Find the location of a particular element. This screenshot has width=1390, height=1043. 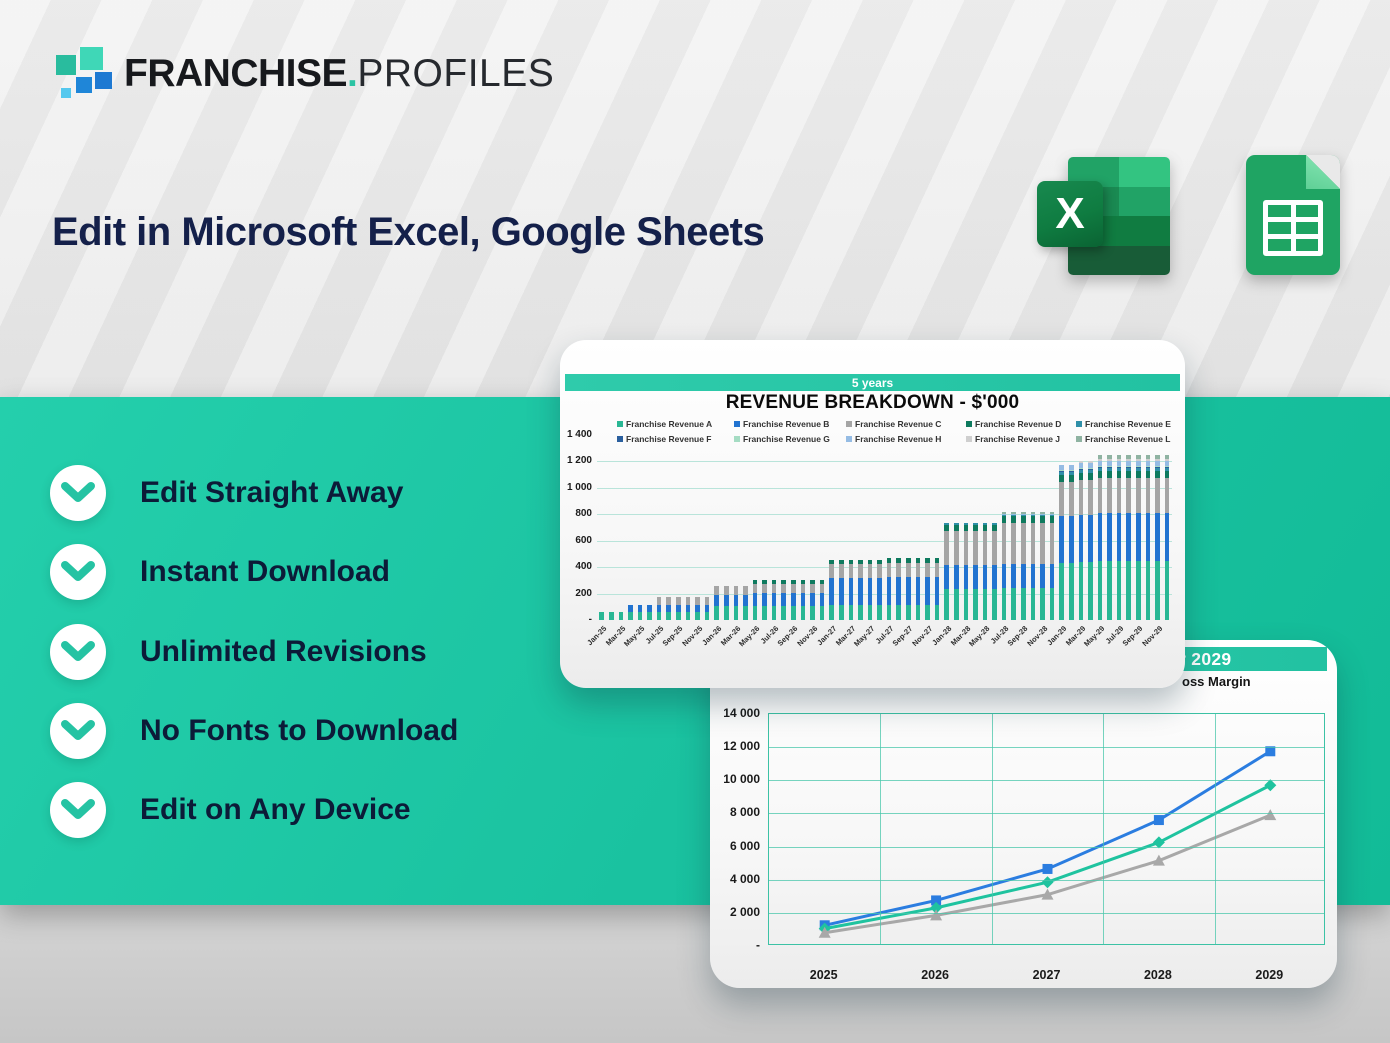

triangle-data-point-marker is located at coordinates (1270, 815).